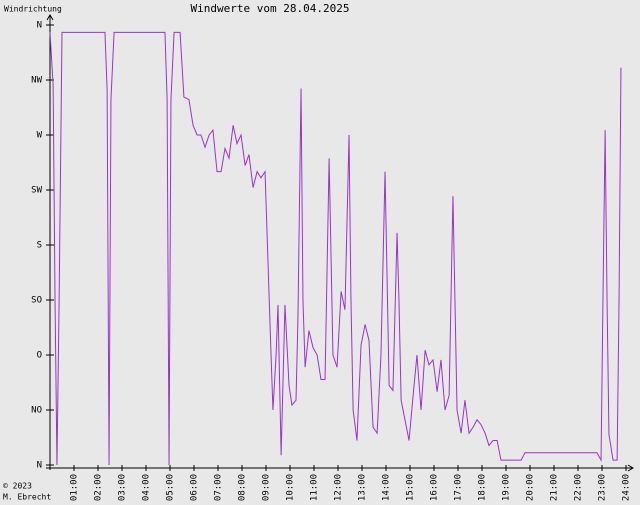 Image resolution: width=640 pixels, height=505 pixels. I want to click on copyright: © 2023, so click(17, 486).